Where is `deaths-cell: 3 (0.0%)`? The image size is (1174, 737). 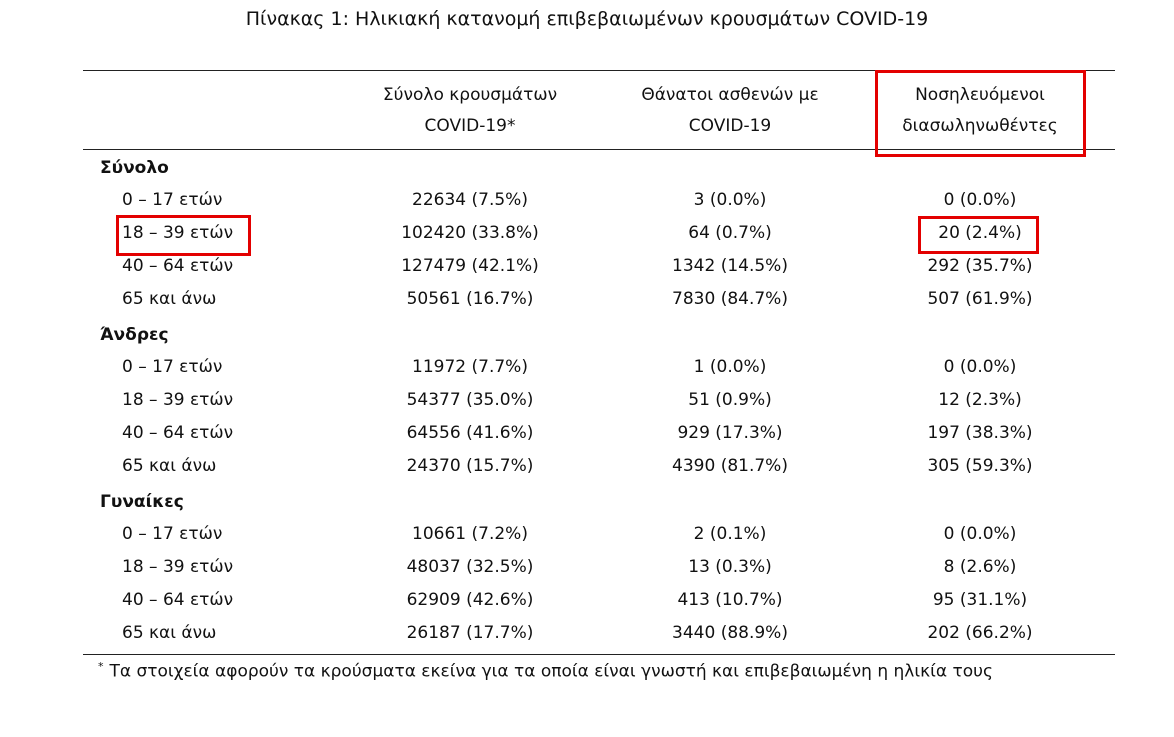 deaths-cell: 3 (0.0%) is located at coordinates (730, 200).